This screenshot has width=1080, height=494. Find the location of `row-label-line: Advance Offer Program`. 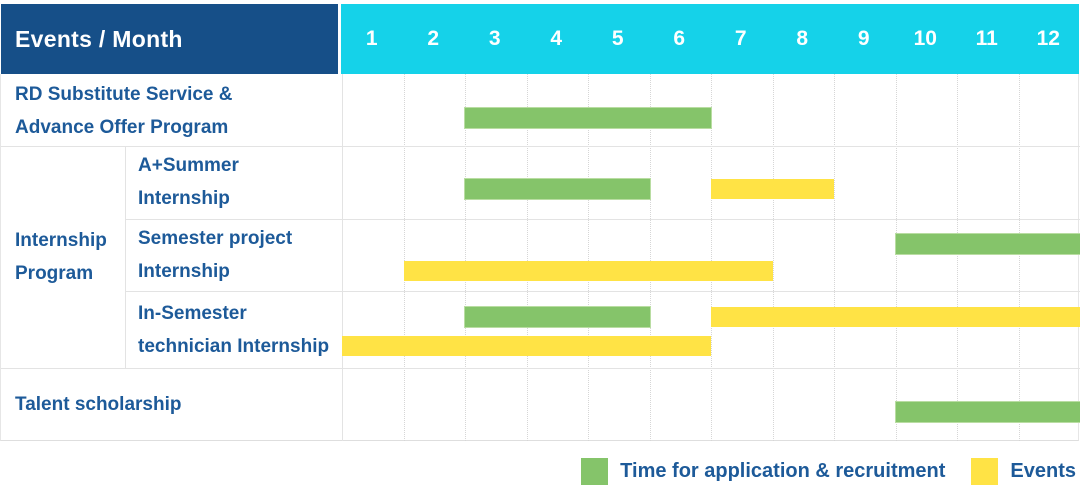

row-label-line: Advance Offer Program is located at coordinates (122, 127).